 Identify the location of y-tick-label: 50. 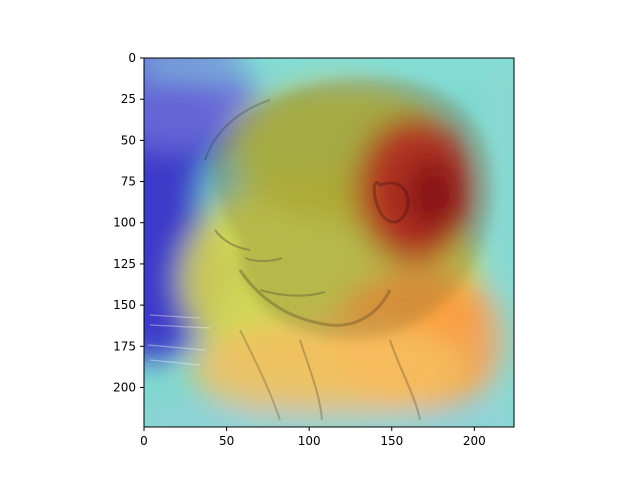
(128, 140).